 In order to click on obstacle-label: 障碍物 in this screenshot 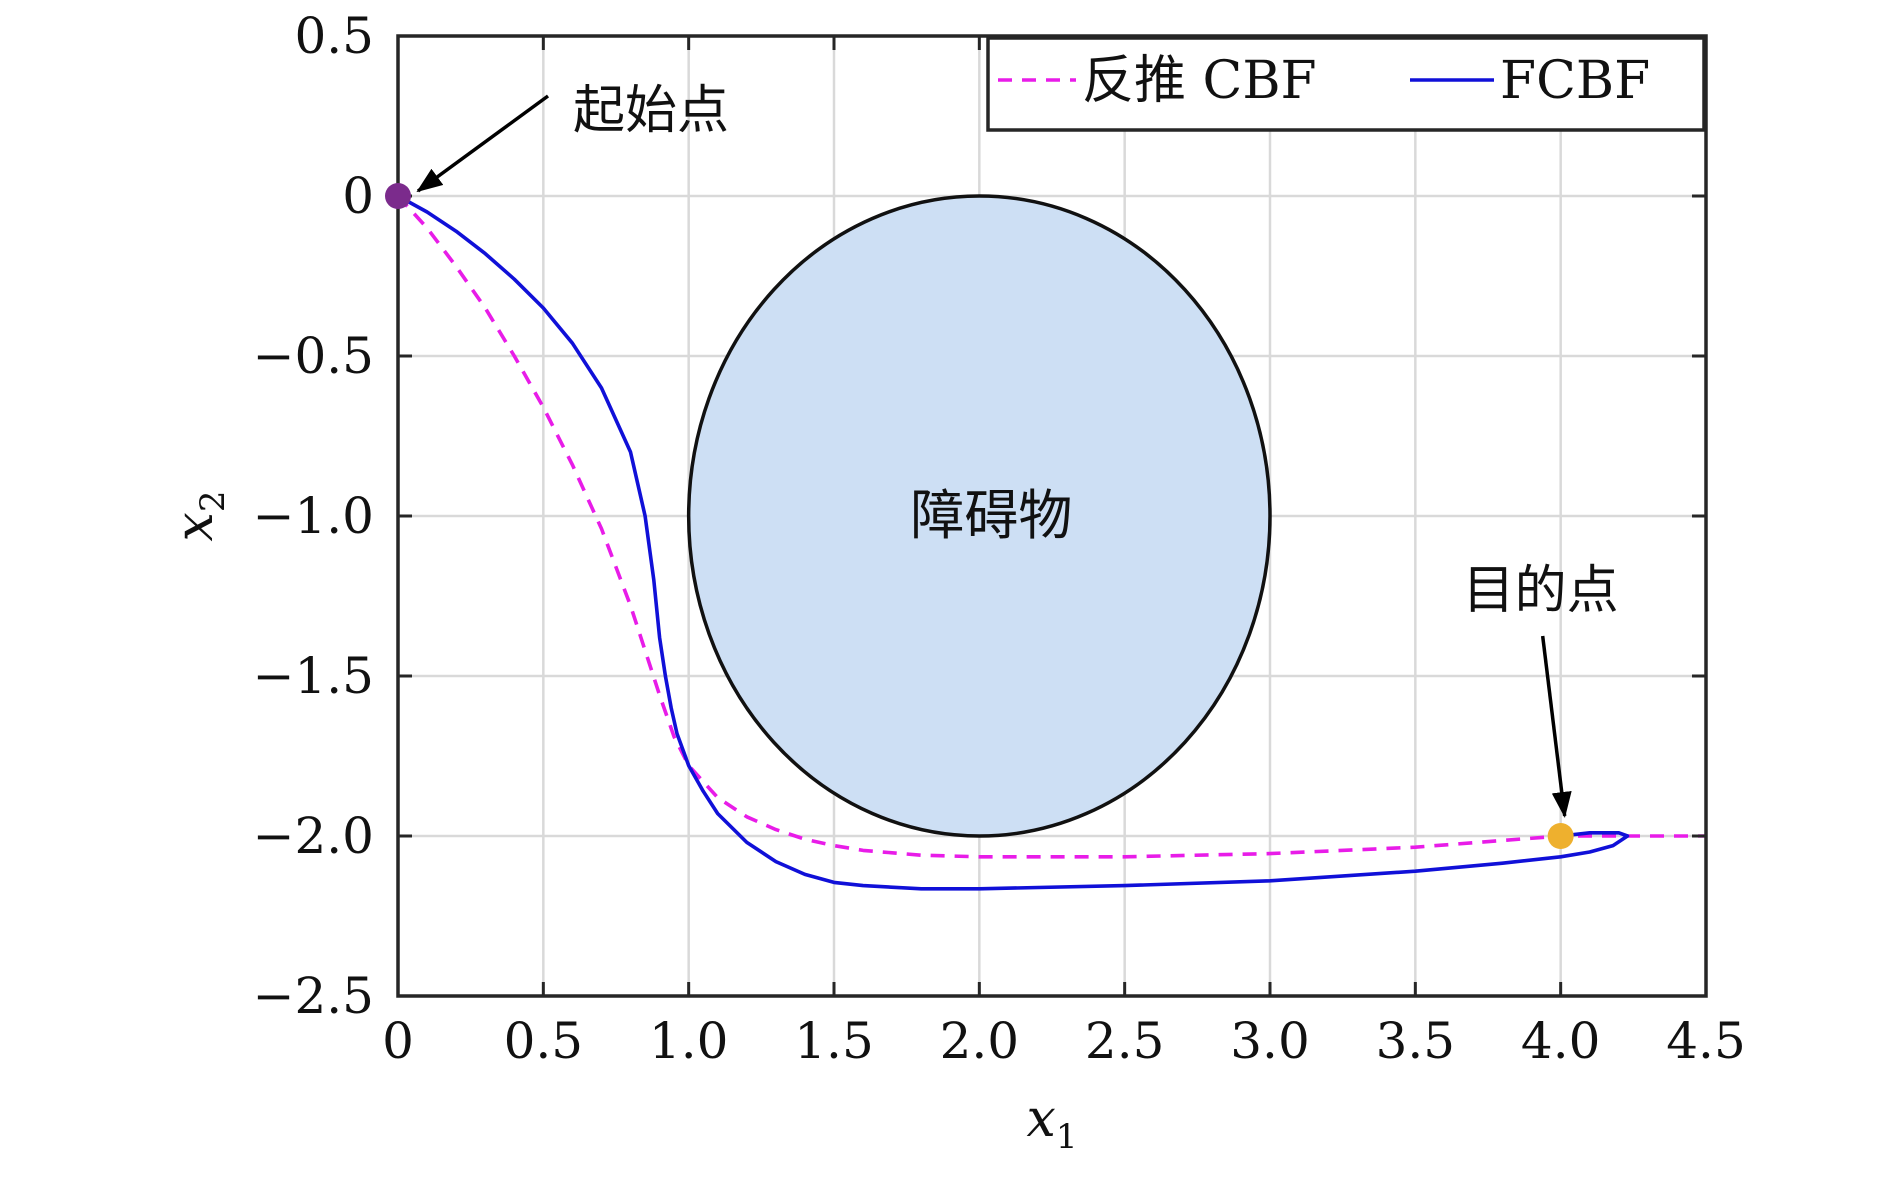, I will do `click(991, 515)`.